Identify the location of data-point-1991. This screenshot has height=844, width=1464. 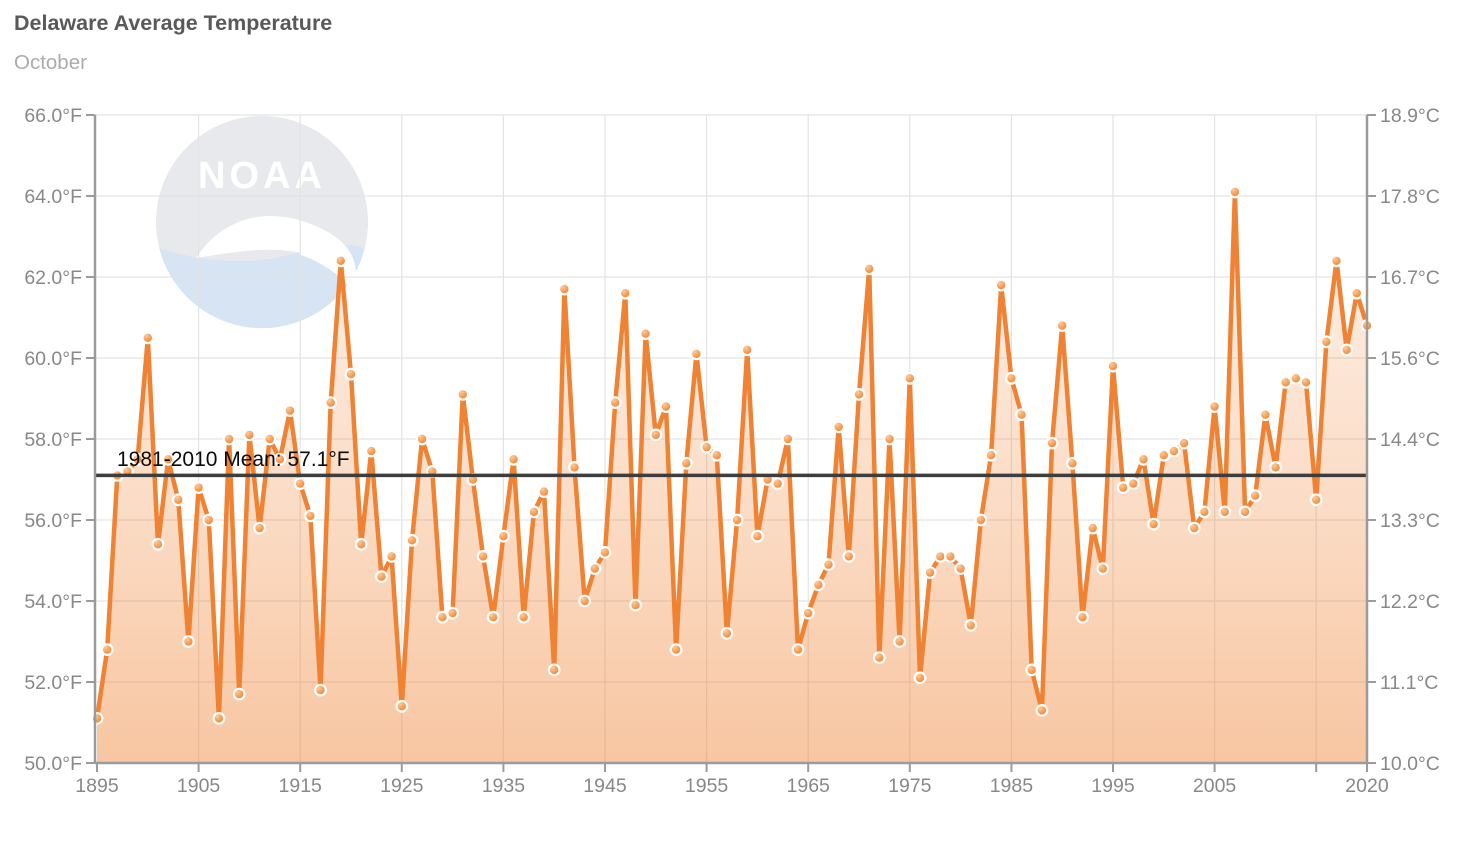
(1072, 463).